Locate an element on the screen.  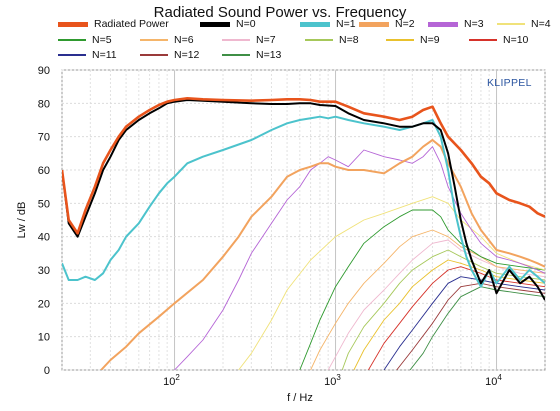
legend-item-n-12: N=12 is located at coordinates (169, 55).